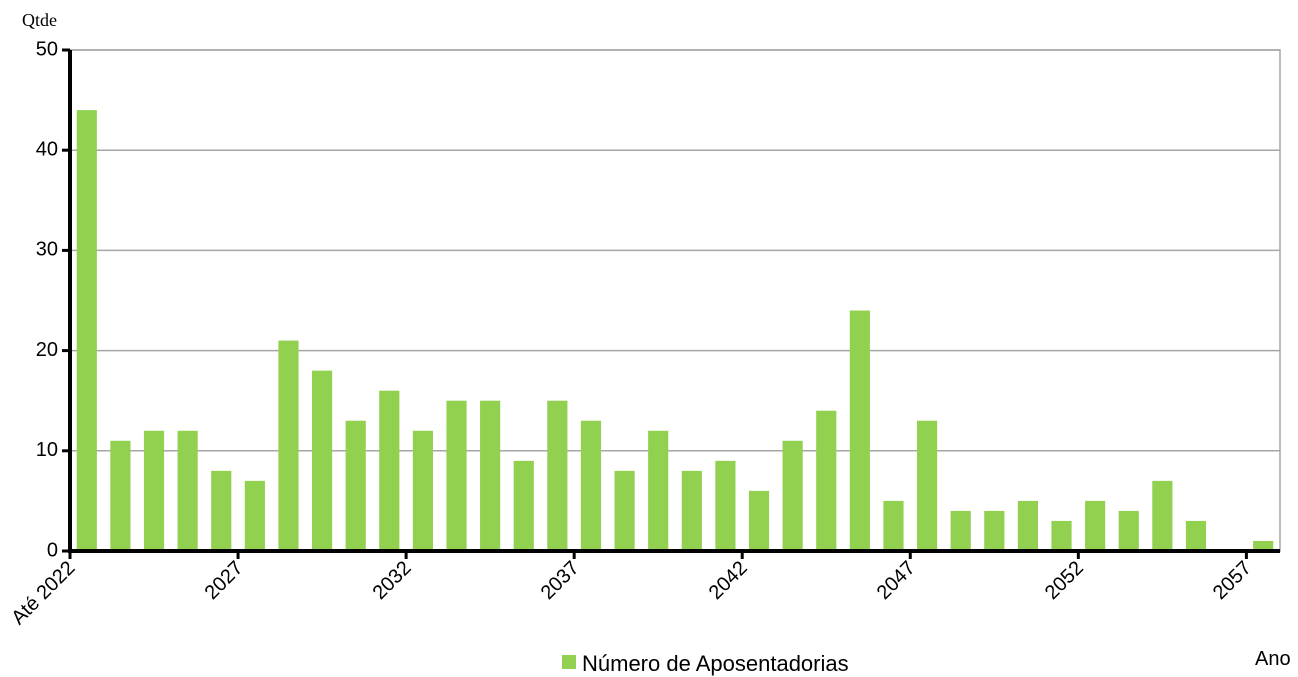 The image size is (1298, 677). I want to click on y-axis-title: Qtde, so click(39, 20).